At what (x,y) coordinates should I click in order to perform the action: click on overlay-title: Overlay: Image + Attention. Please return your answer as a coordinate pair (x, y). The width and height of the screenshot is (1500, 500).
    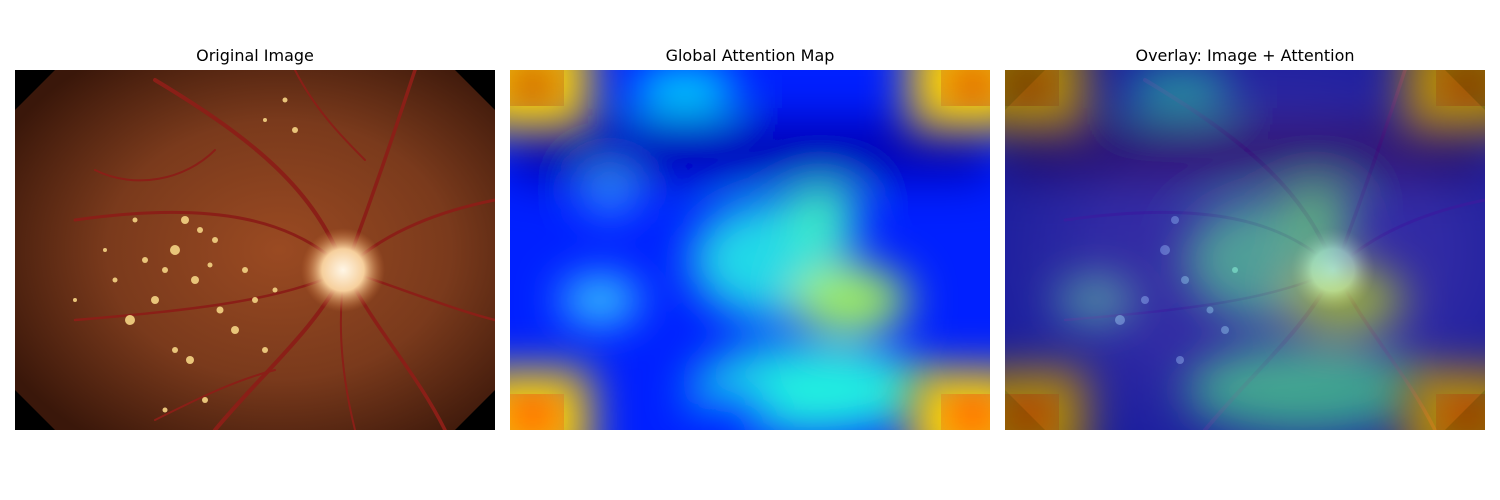
    Looking at the image, I should click on (1245, 55).